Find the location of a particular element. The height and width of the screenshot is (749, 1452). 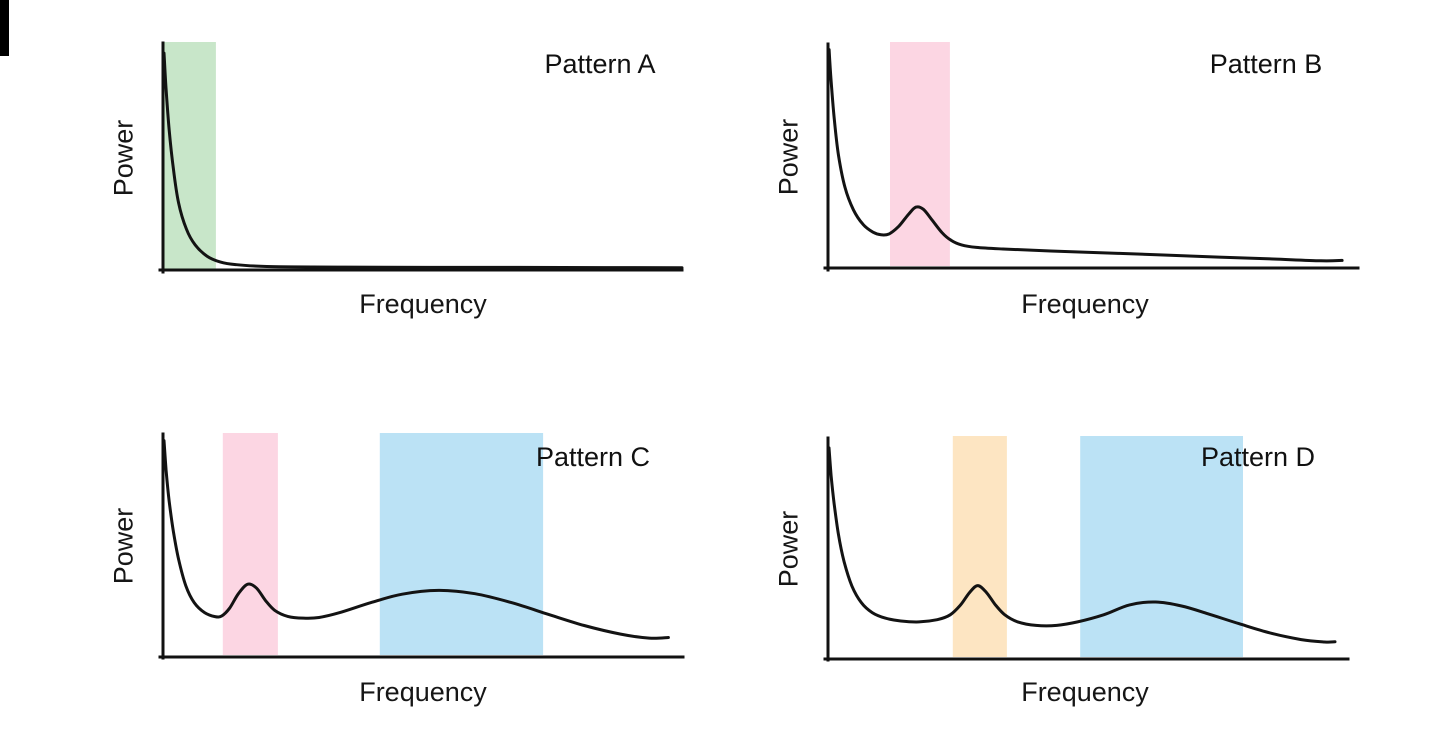

panel-title: Pattern C is located at coordinates (593, 457).